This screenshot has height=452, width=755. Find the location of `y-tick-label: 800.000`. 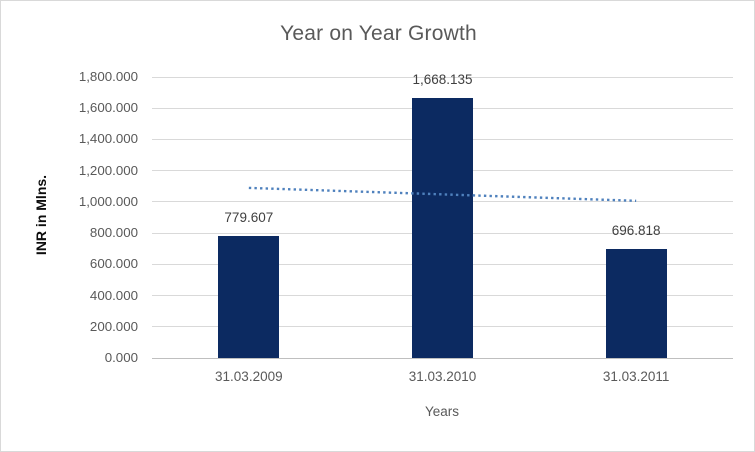

y-tick-label: 800.000 is located at coordinates (113, 233).